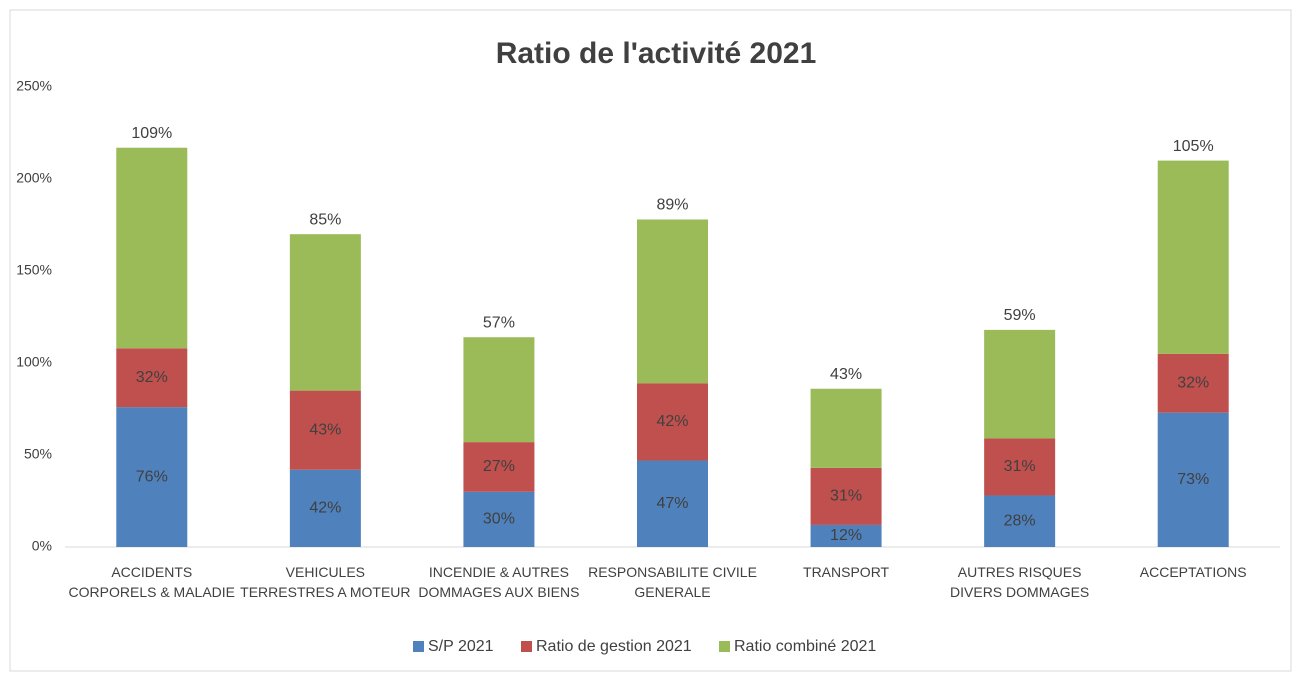  I want to click on data-label: 12%, so click(846, 535).